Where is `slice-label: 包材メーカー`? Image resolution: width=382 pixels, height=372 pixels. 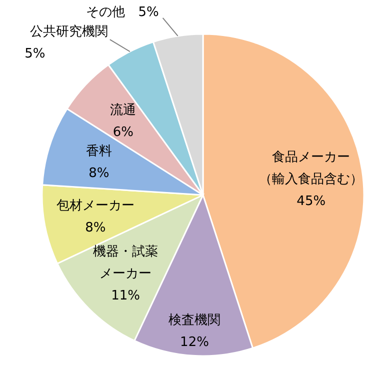 slice-label: 包材メーカー is located at coordinates (95, 206).